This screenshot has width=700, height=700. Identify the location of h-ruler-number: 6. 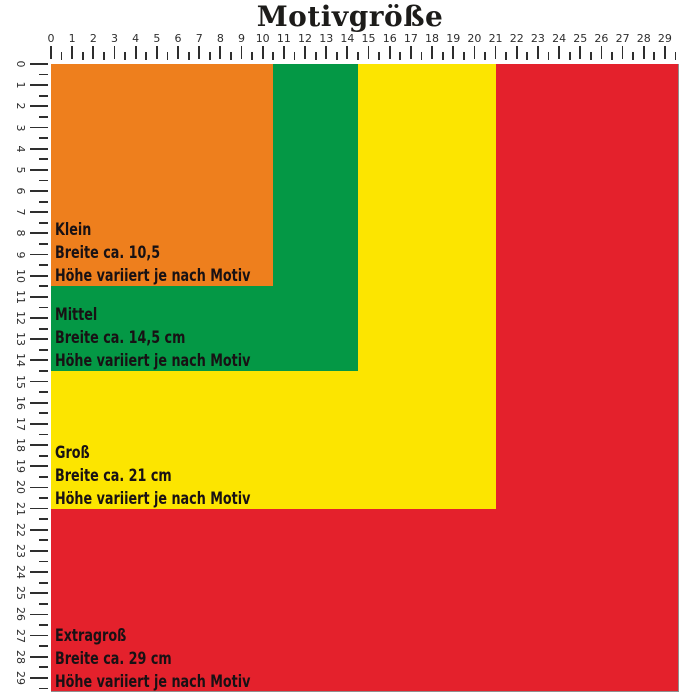
(178, 38).